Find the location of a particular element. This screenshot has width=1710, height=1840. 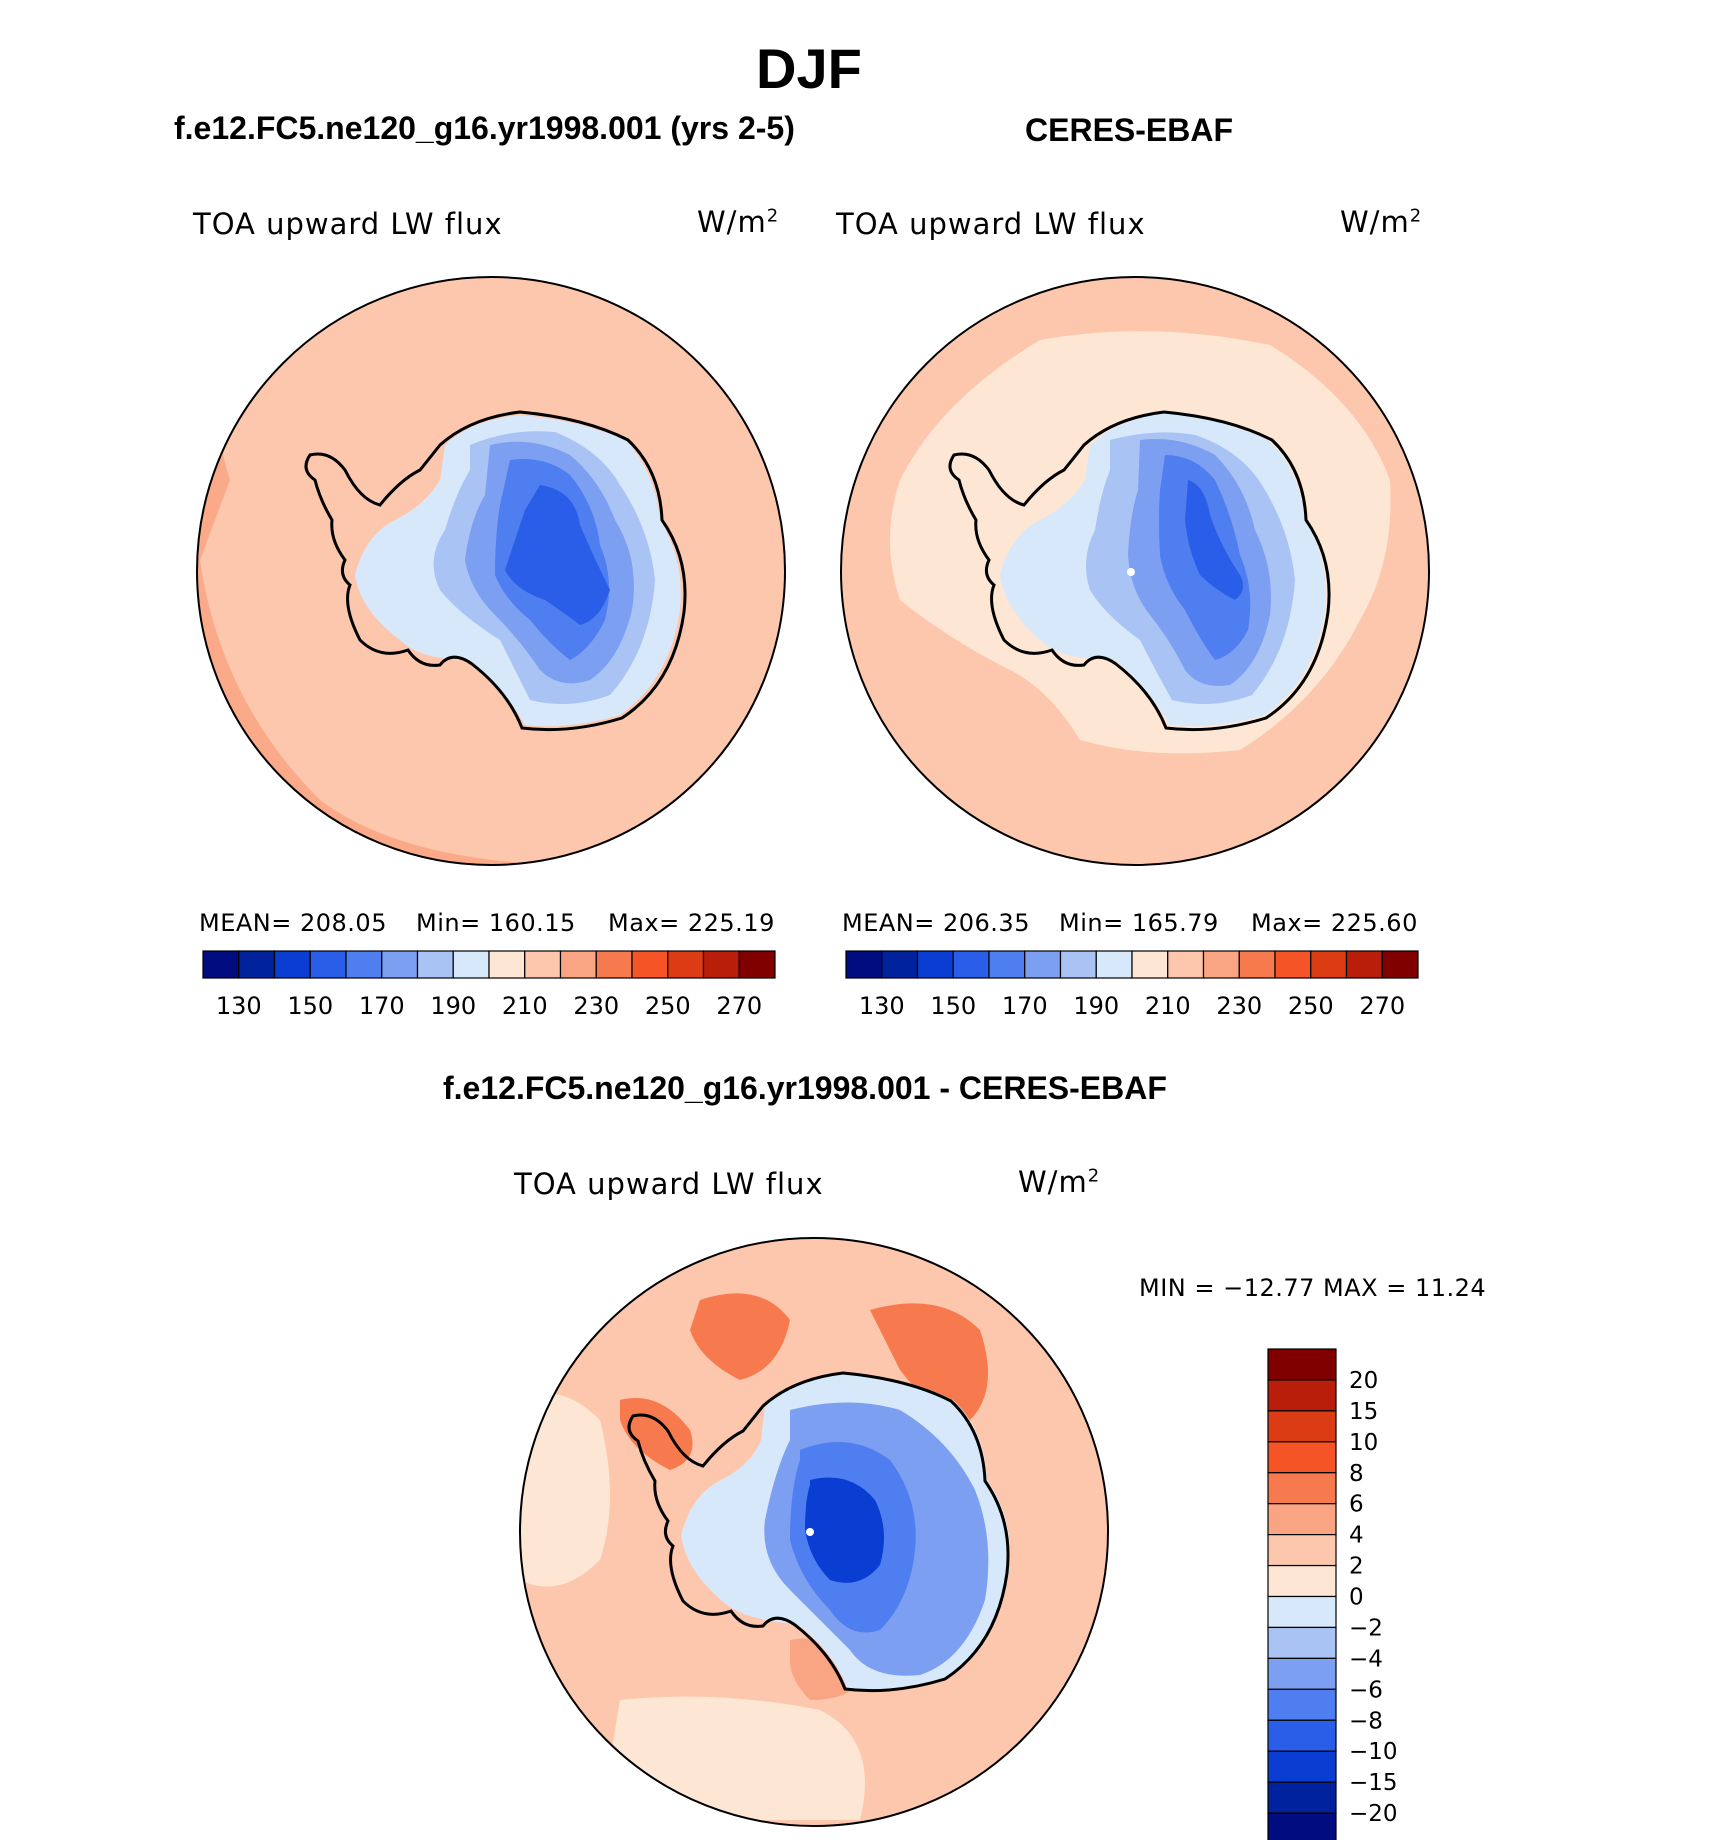

panel-1-max: Max= 225.19 is located at coordinates (691, 923).